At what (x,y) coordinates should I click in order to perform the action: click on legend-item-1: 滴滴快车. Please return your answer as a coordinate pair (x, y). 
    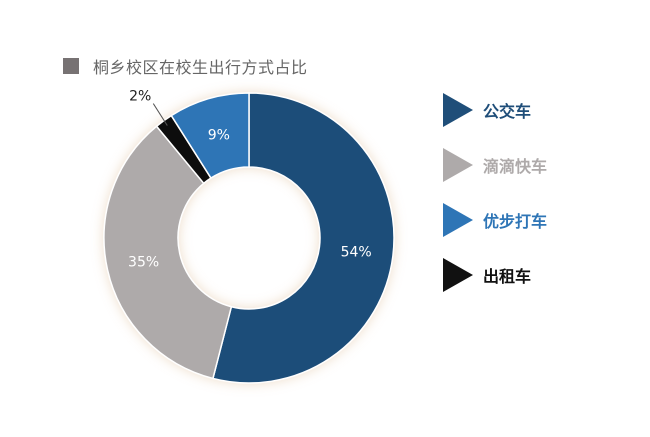
    Looking at the image, I should click on (495, 165).